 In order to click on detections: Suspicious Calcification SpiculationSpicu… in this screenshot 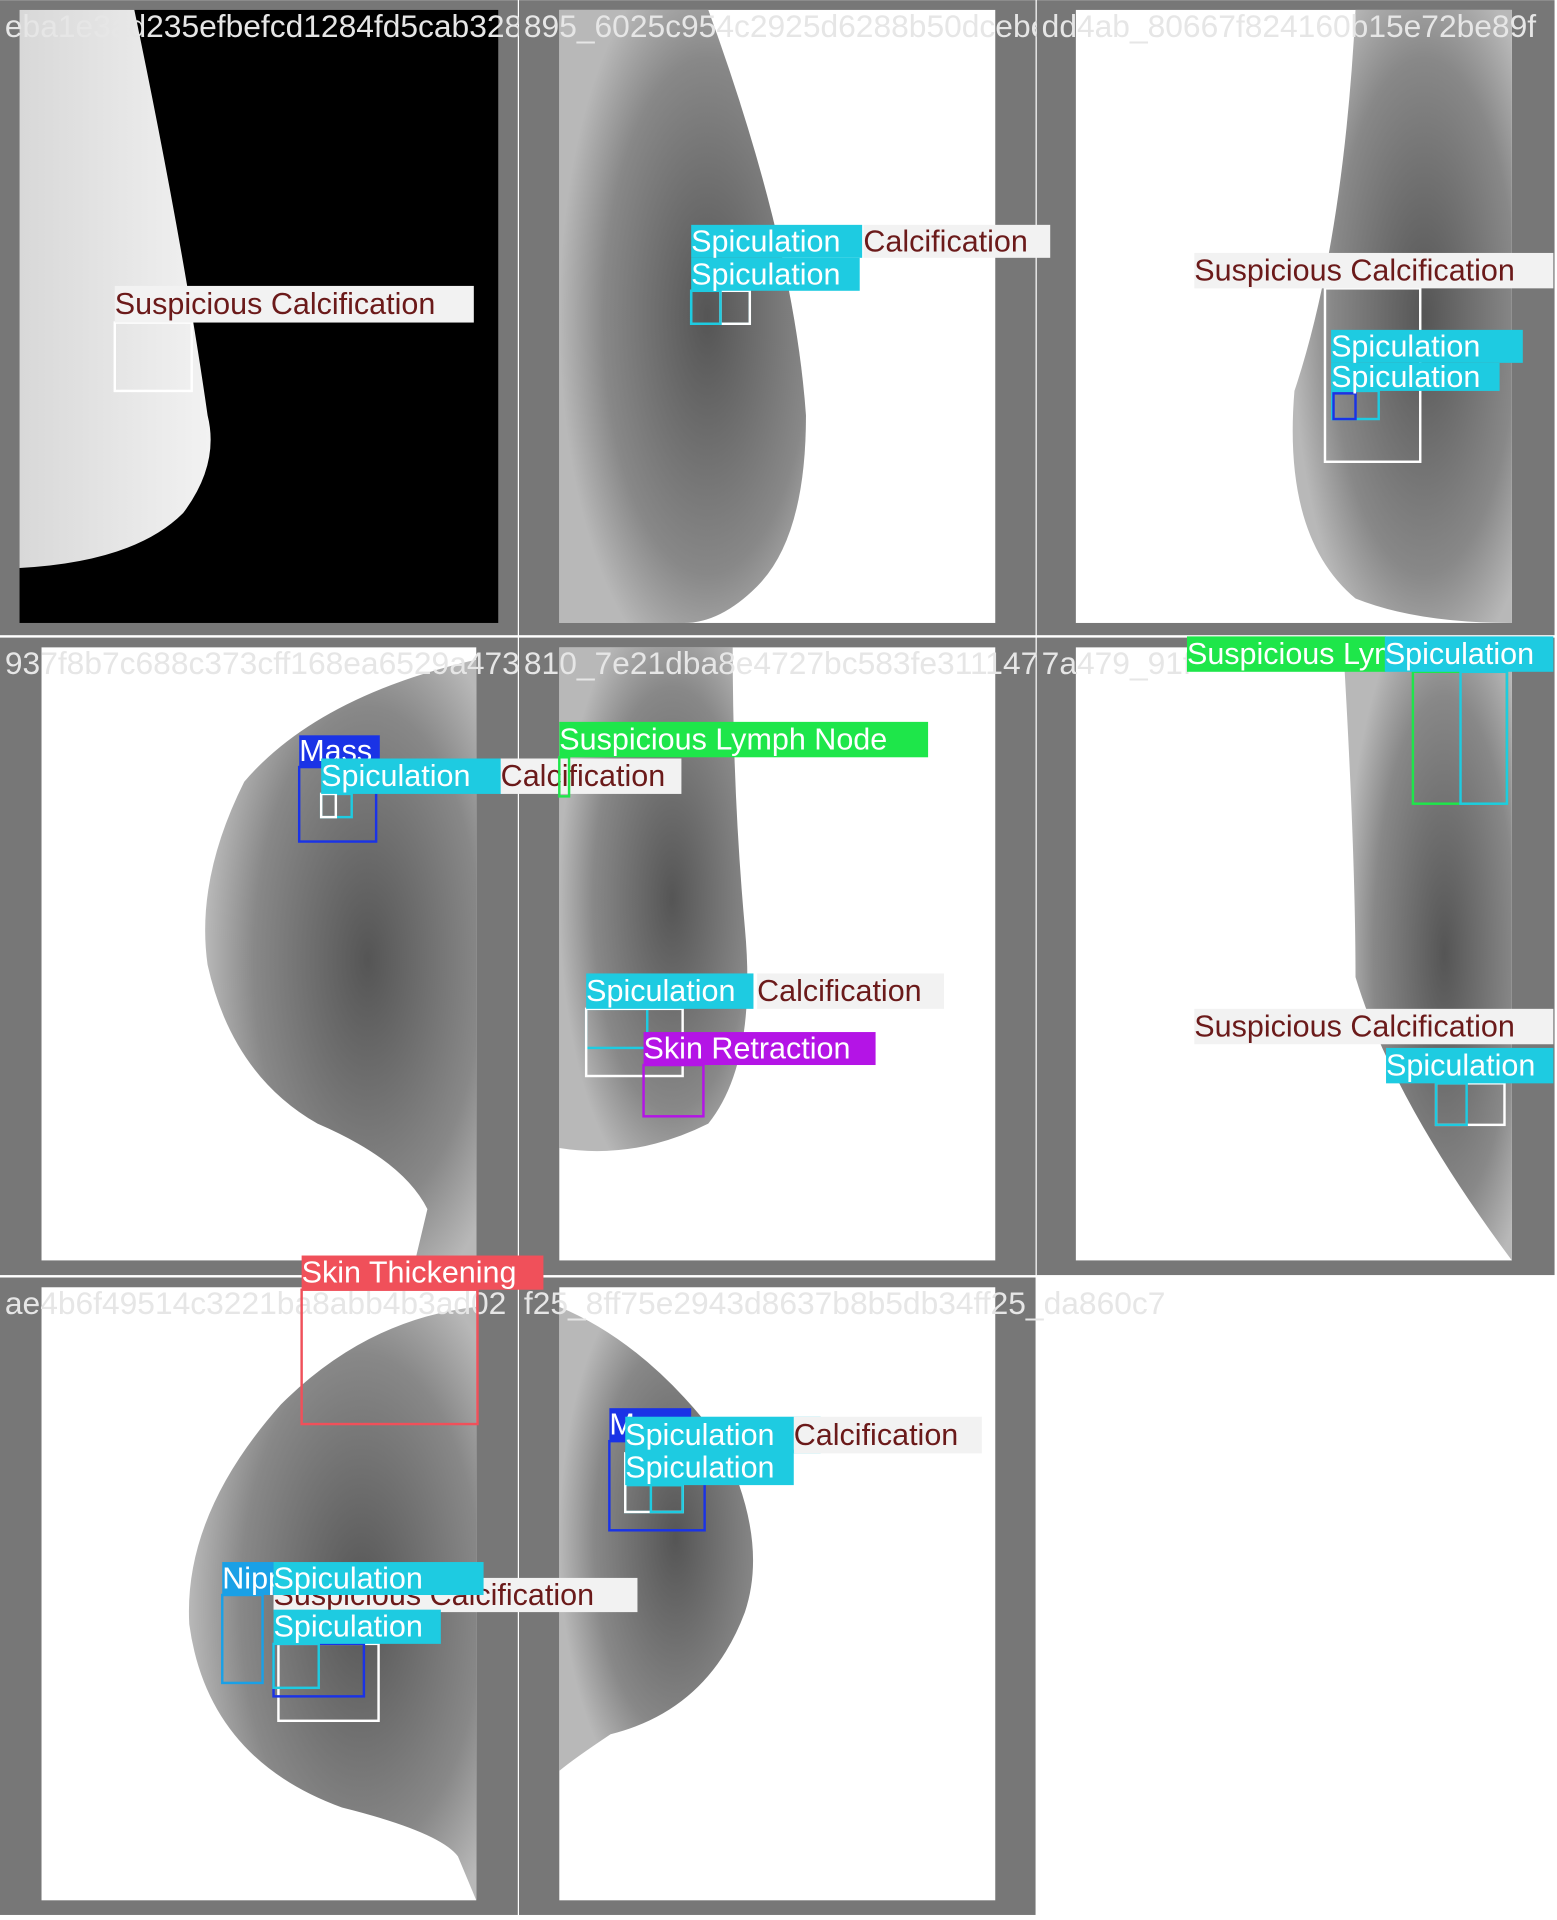, I will do `click(1374, 357)`.